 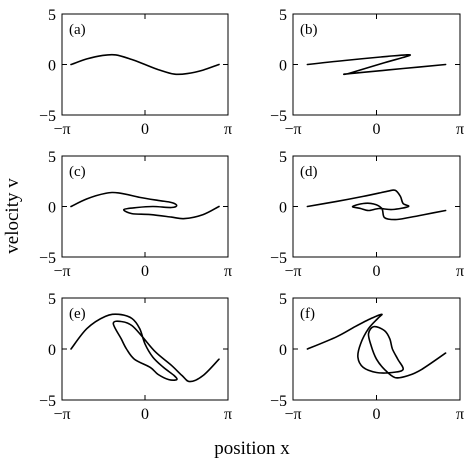 I want to click on panel-label: (e), so click(x=77, y=314).